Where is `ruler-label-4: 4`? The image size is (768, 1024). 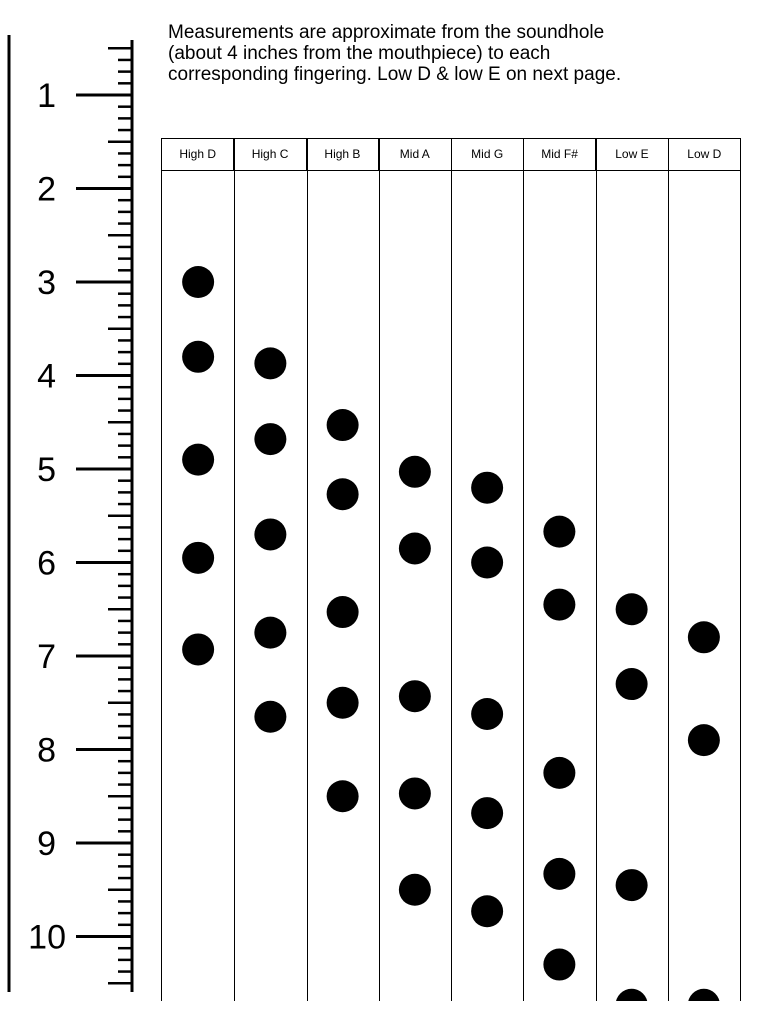 ruler-label-4: 4 is located at coordinates (46, 377).